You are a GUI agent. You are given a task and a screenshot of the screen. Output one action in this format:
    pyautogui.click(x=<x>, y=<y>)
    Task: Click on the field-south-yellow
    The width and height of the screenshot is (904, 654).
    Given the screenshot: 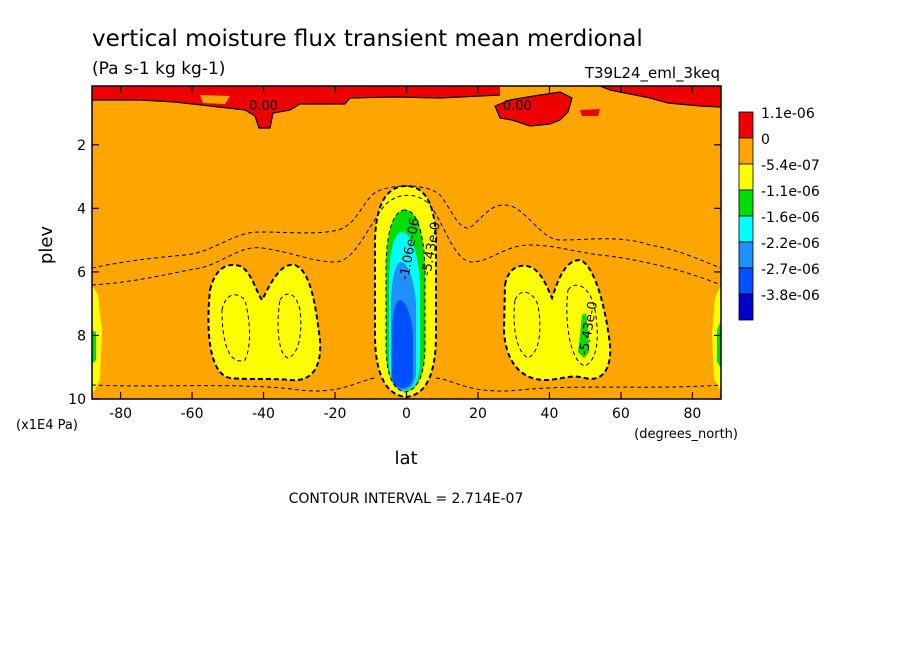 What is the action you would take?
    pyautogui.click(x=264, y=322)
    